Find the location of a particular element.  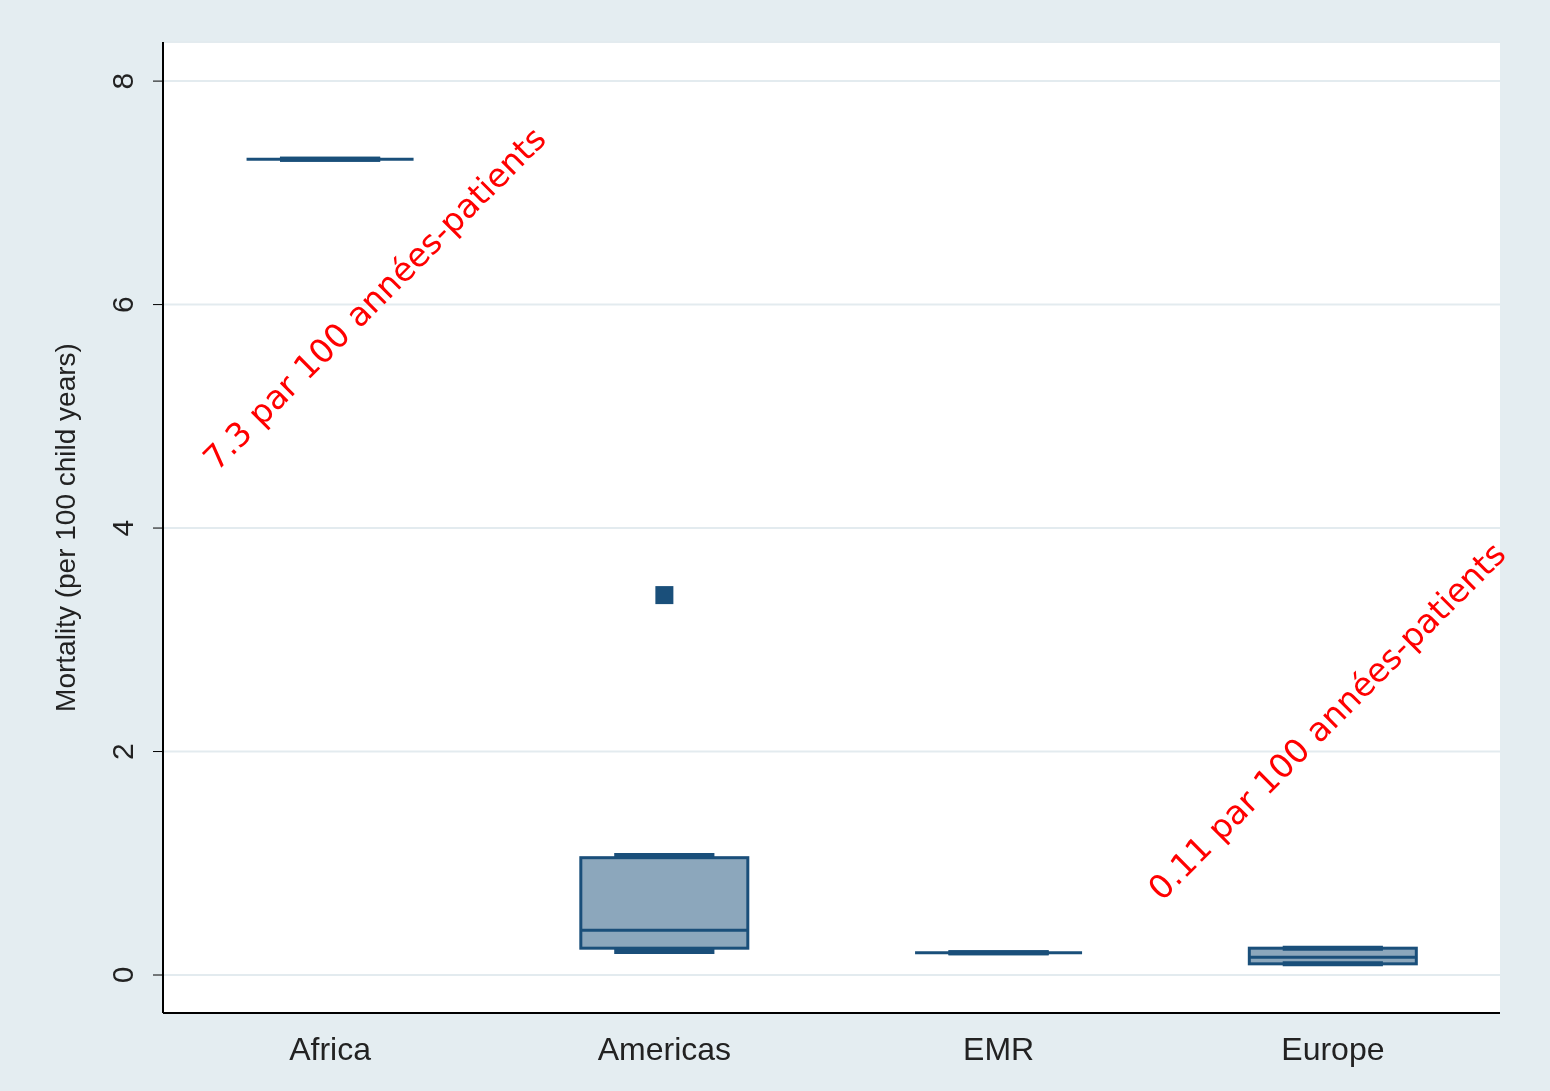

y-tick-label: 4 is located at coordinates (122, 528).